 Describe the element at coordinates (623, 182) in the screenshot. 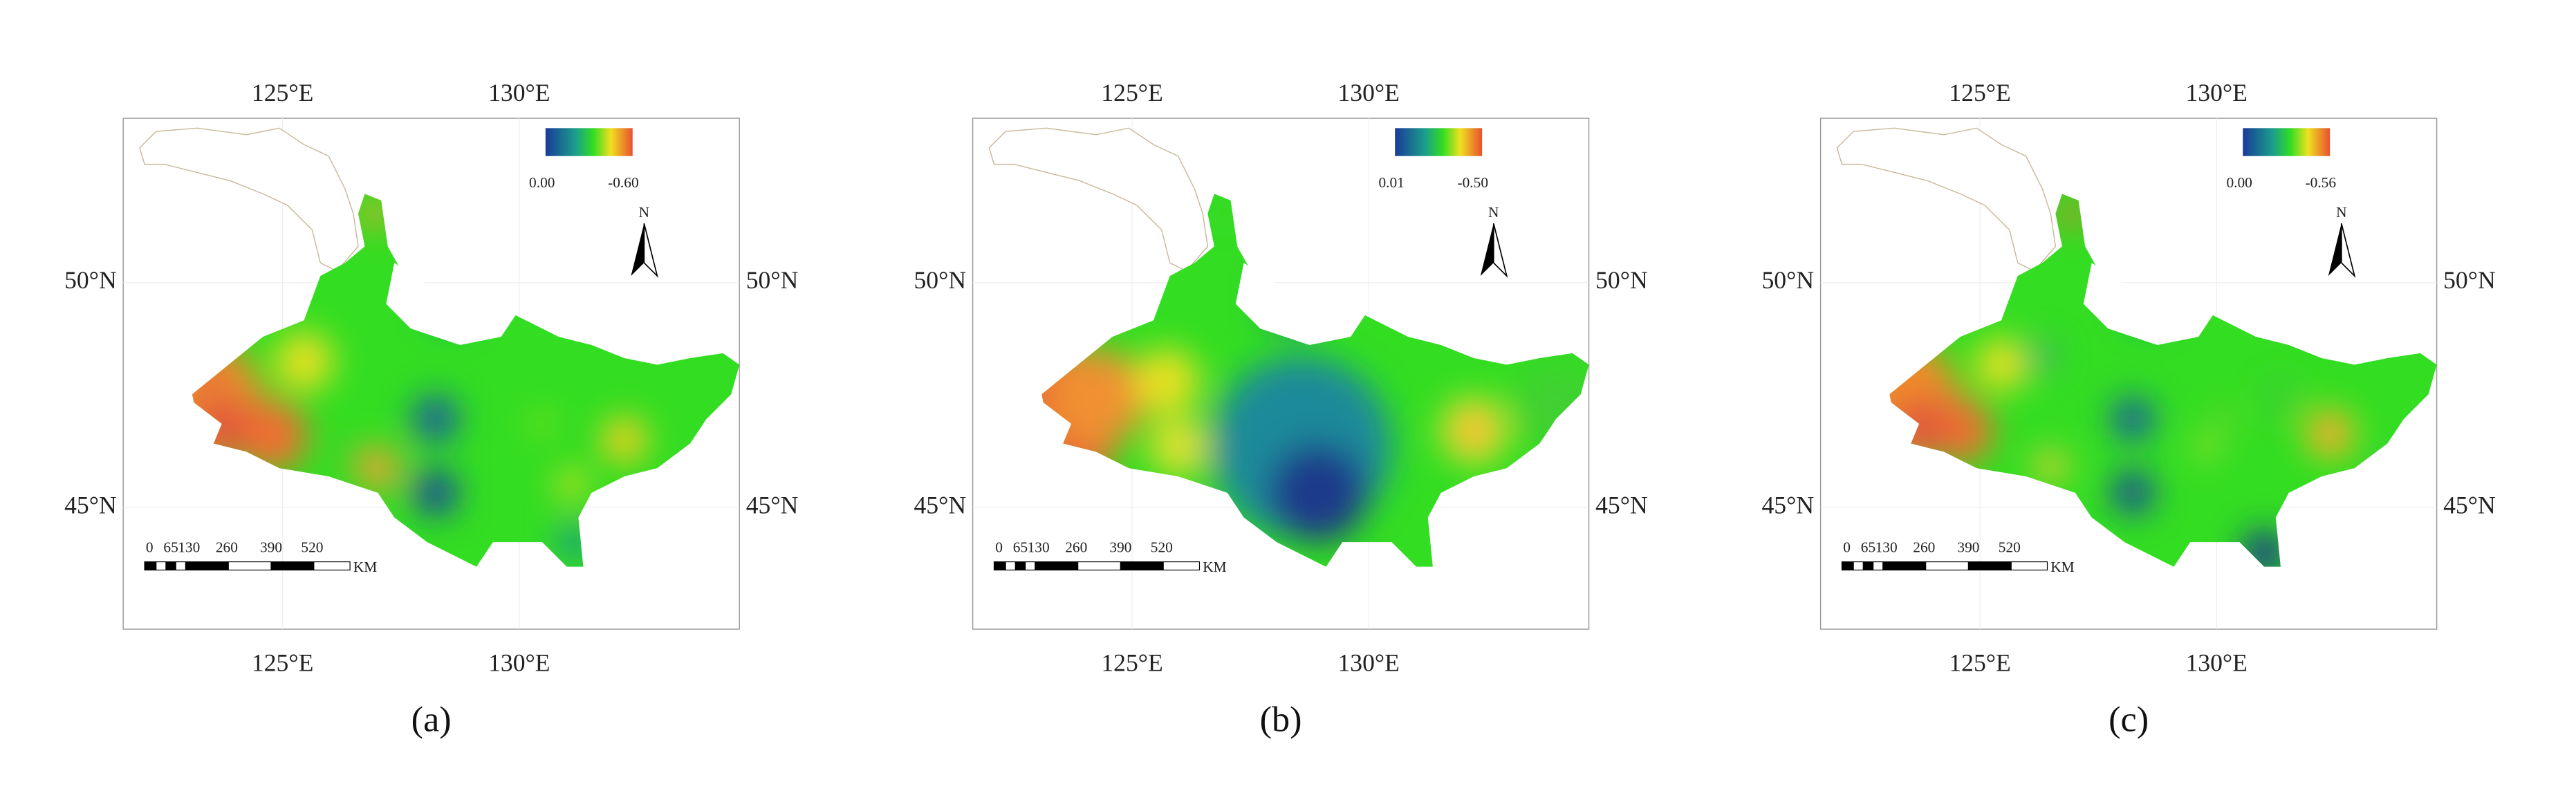

I see `legend-label: -0.60` at that location.